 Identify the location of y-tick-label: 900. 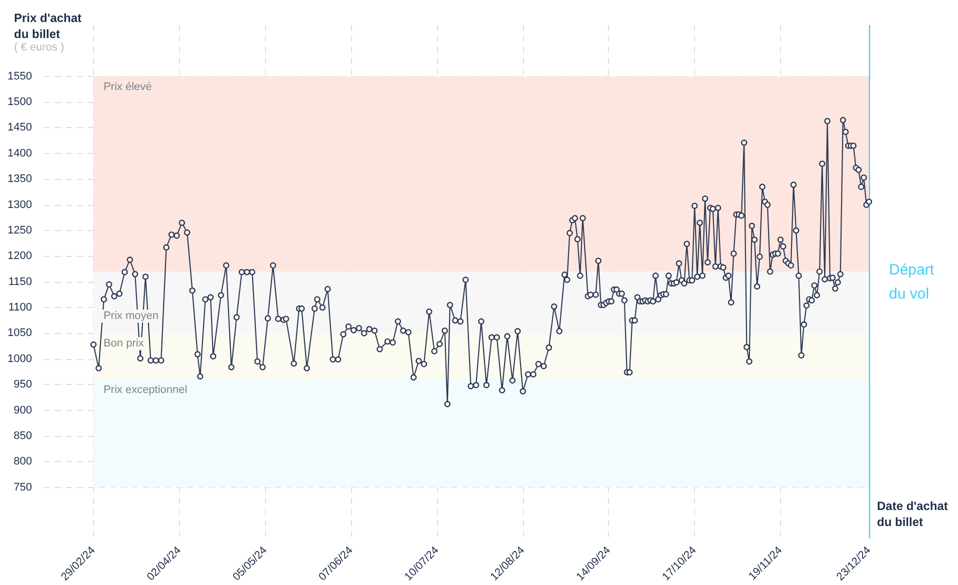
(23, 410).